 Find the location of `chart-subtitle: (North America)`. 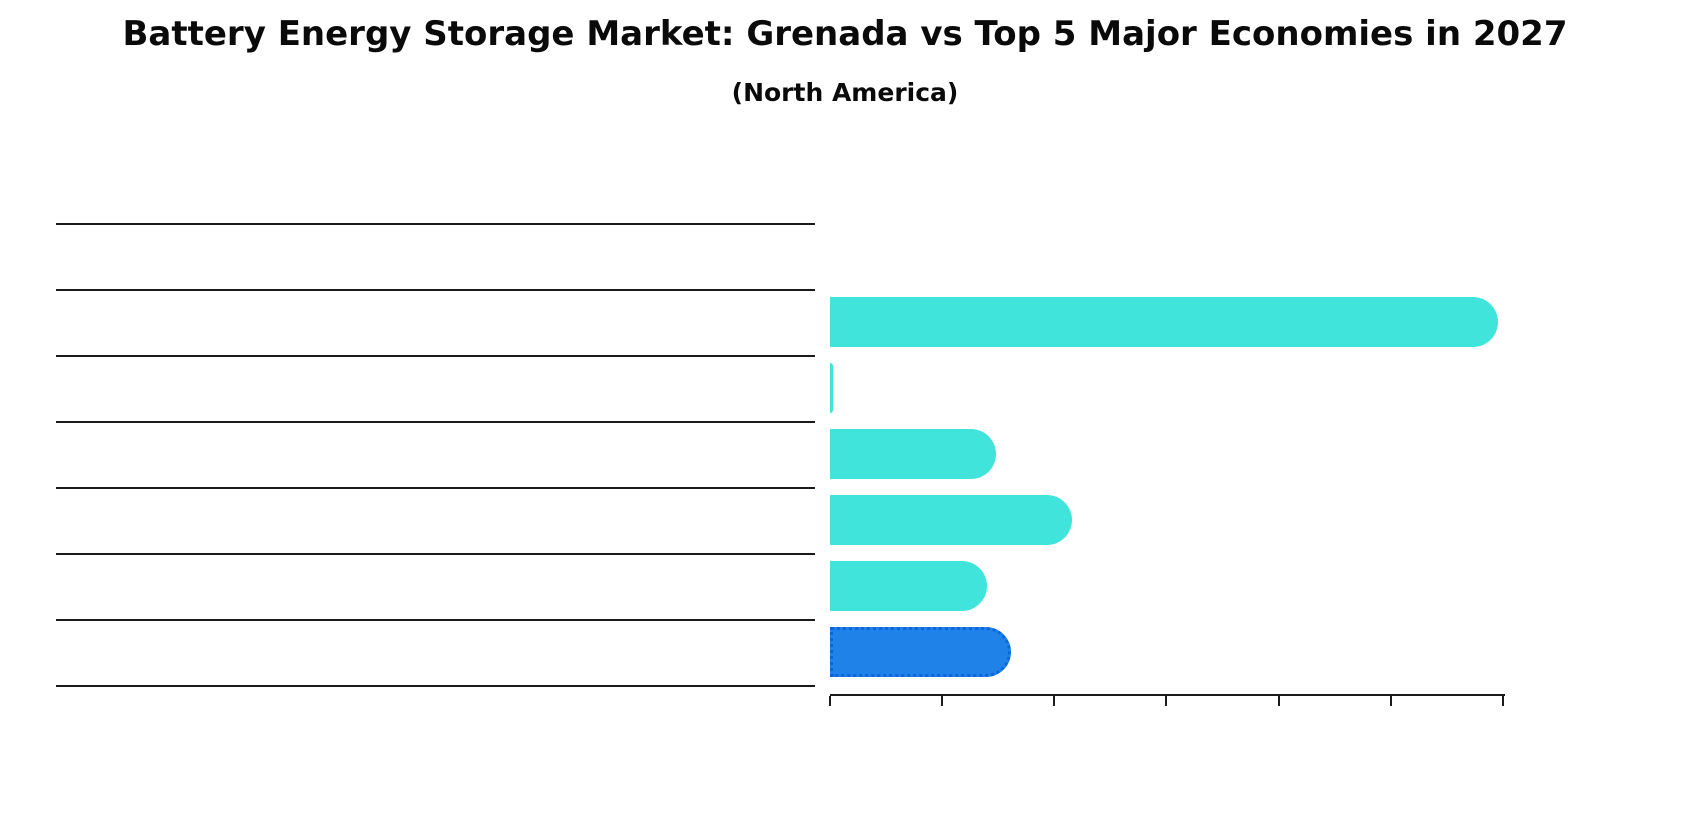

chart-subtitle: (North America) is located at coordinates (845, 92).